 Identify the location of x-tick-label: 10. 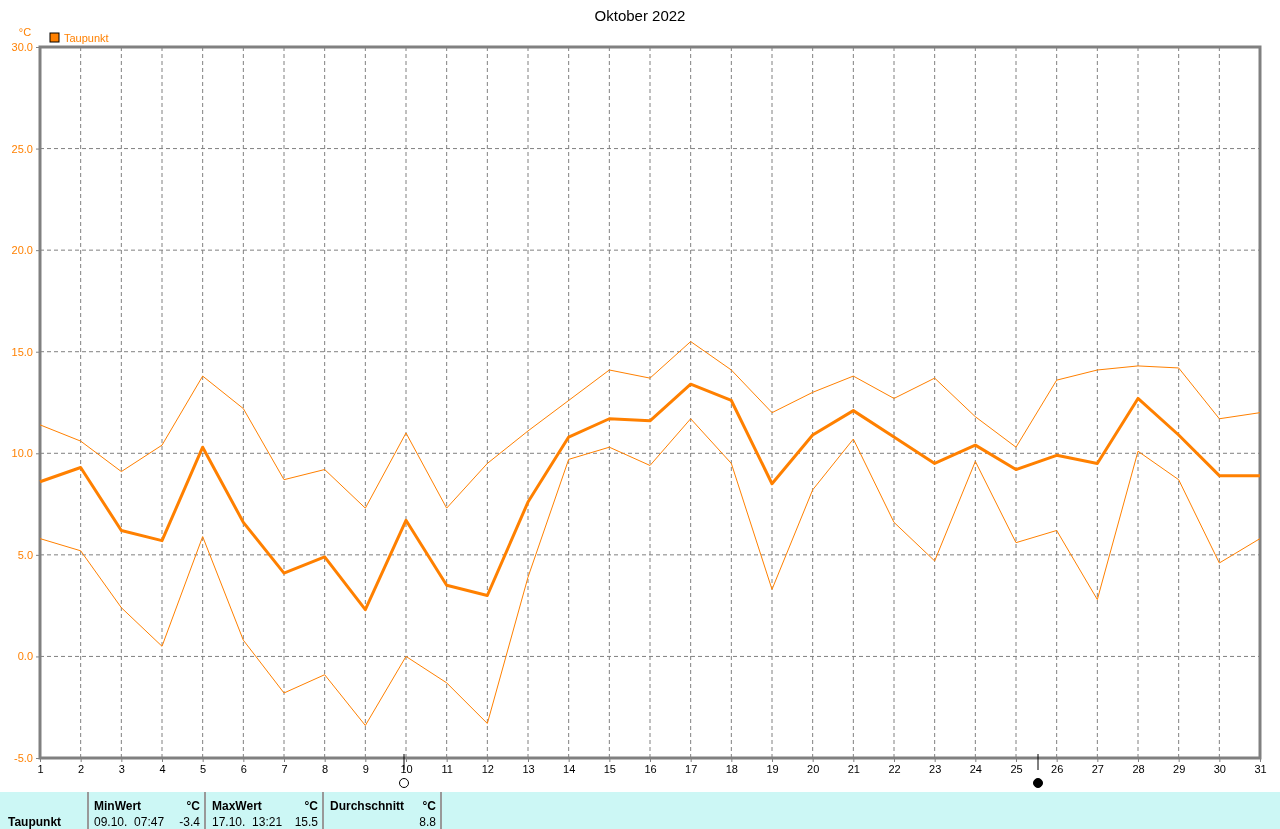
(406, 768).